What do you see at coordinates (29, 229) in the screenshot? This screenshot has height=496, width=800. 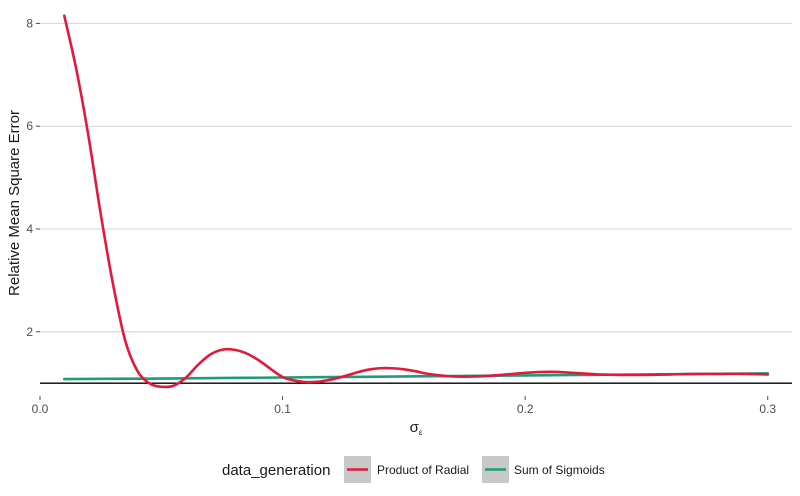 I see `y-tick-label: 4` at bounding box center [29, 229].